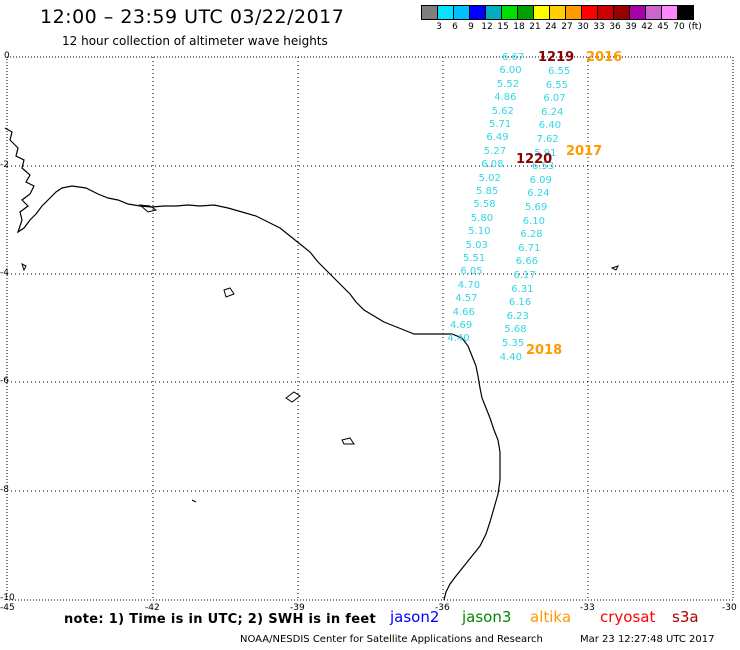  What do you see at coordinates (7, 56) in the screenshot?
I see `lat-label: 0` at bounding box center [7, 56].